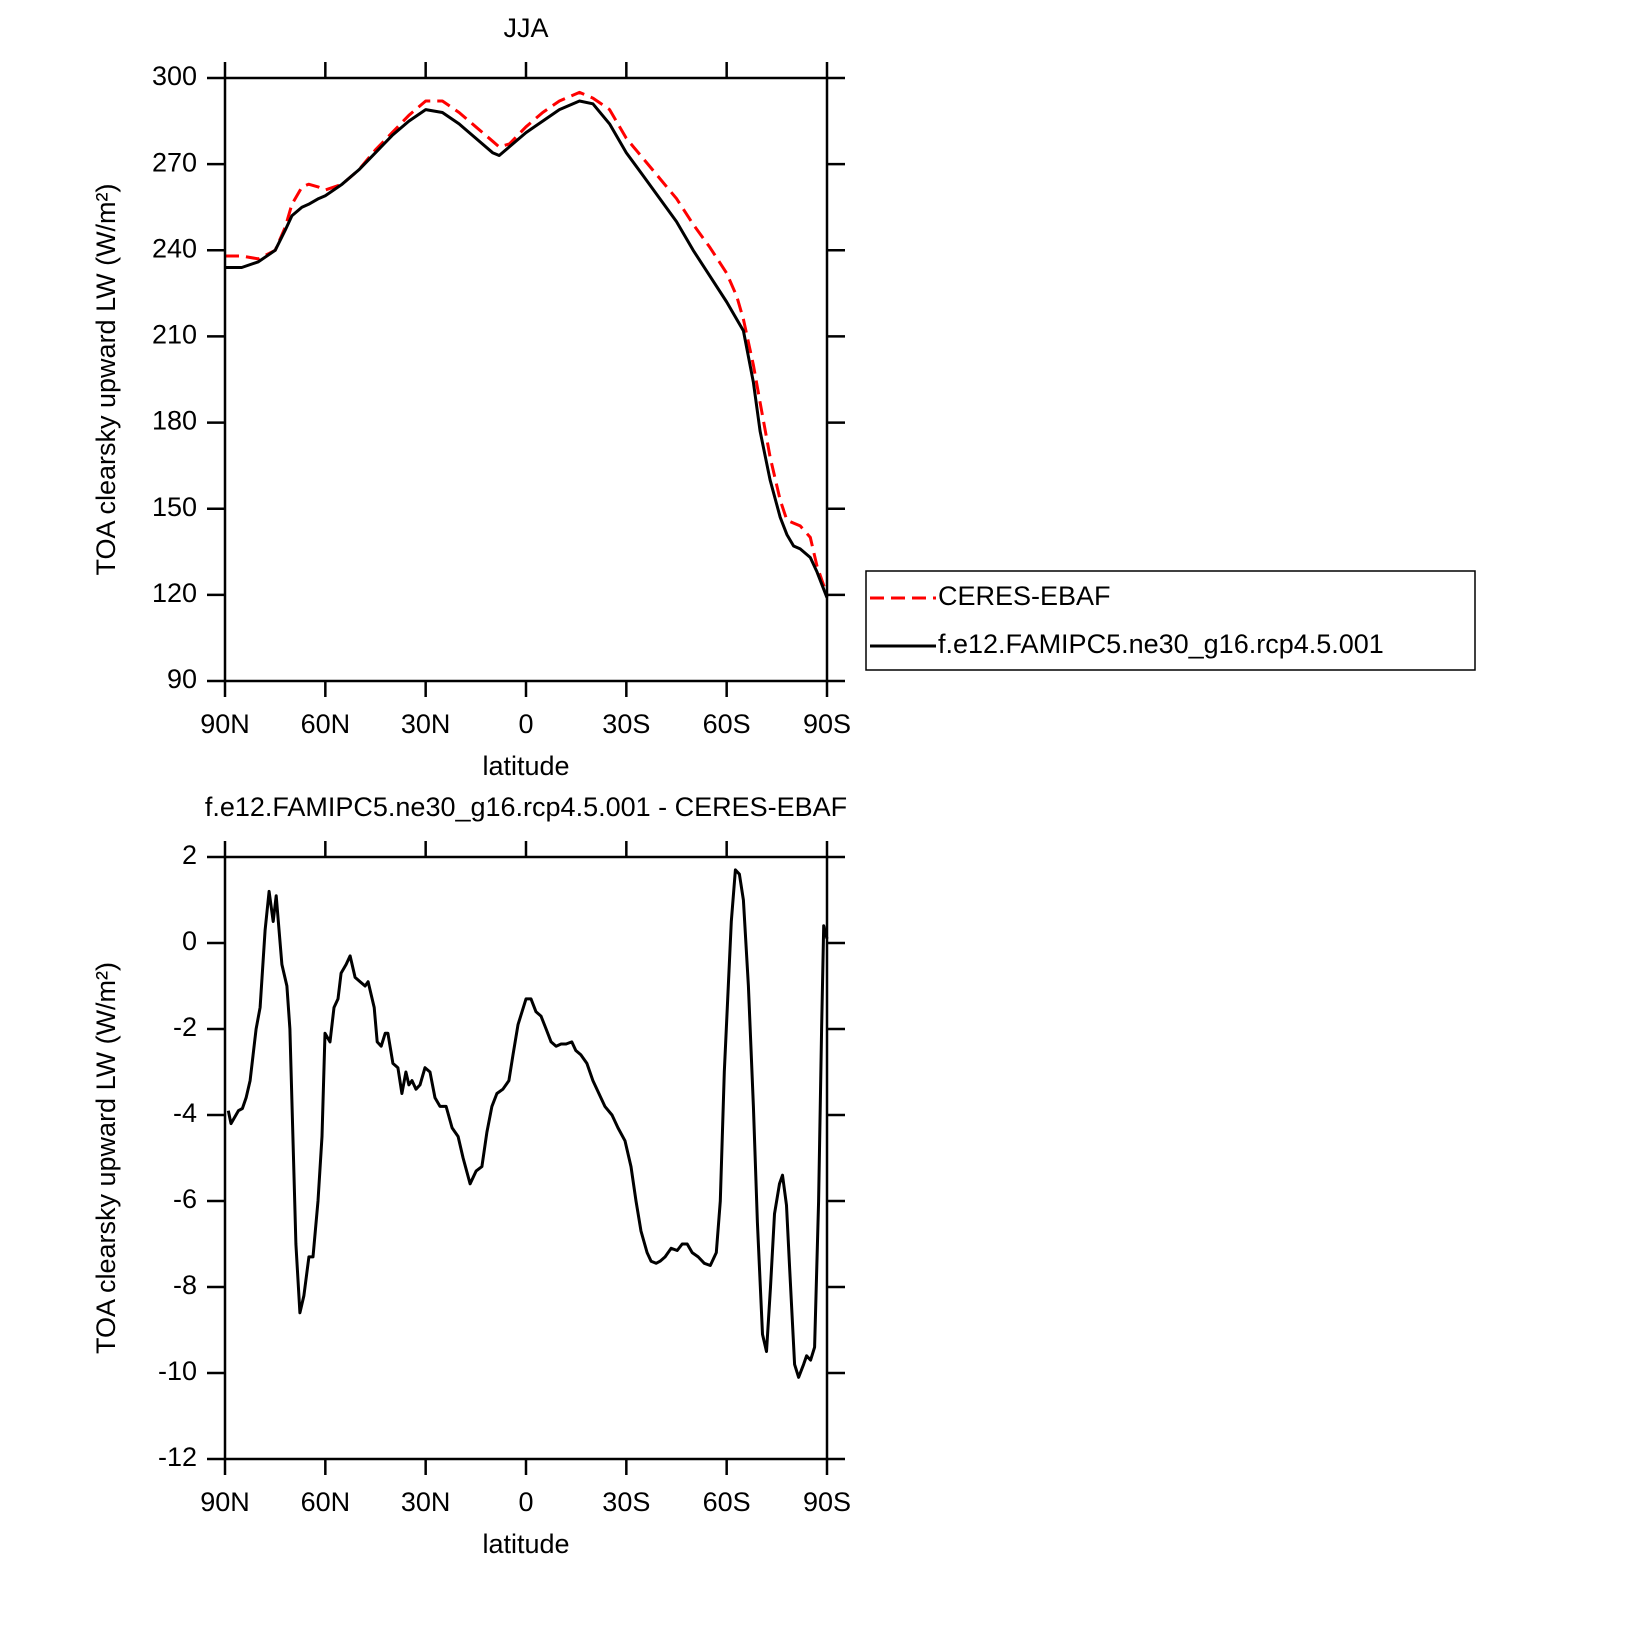 The image size is (1630, 1630). I want to click on legend-box, so click(1170, 620).